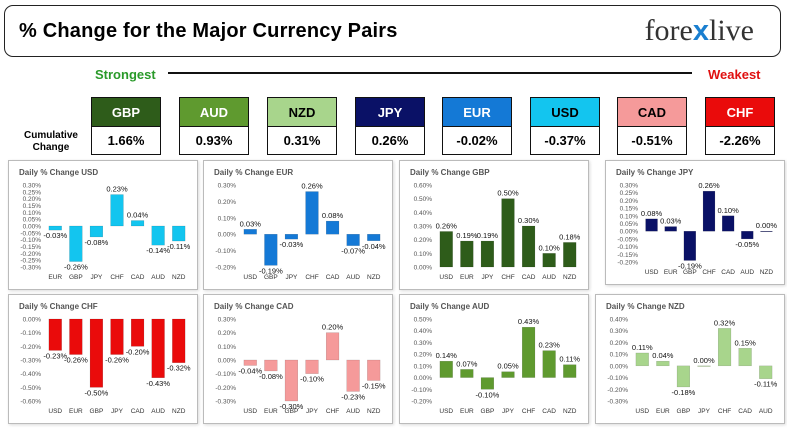 The image size is (787, 431). Describe the element at coordinates (450, 172) in the screenshot. I see `chart-title: Daily % Change GBP` at that location.